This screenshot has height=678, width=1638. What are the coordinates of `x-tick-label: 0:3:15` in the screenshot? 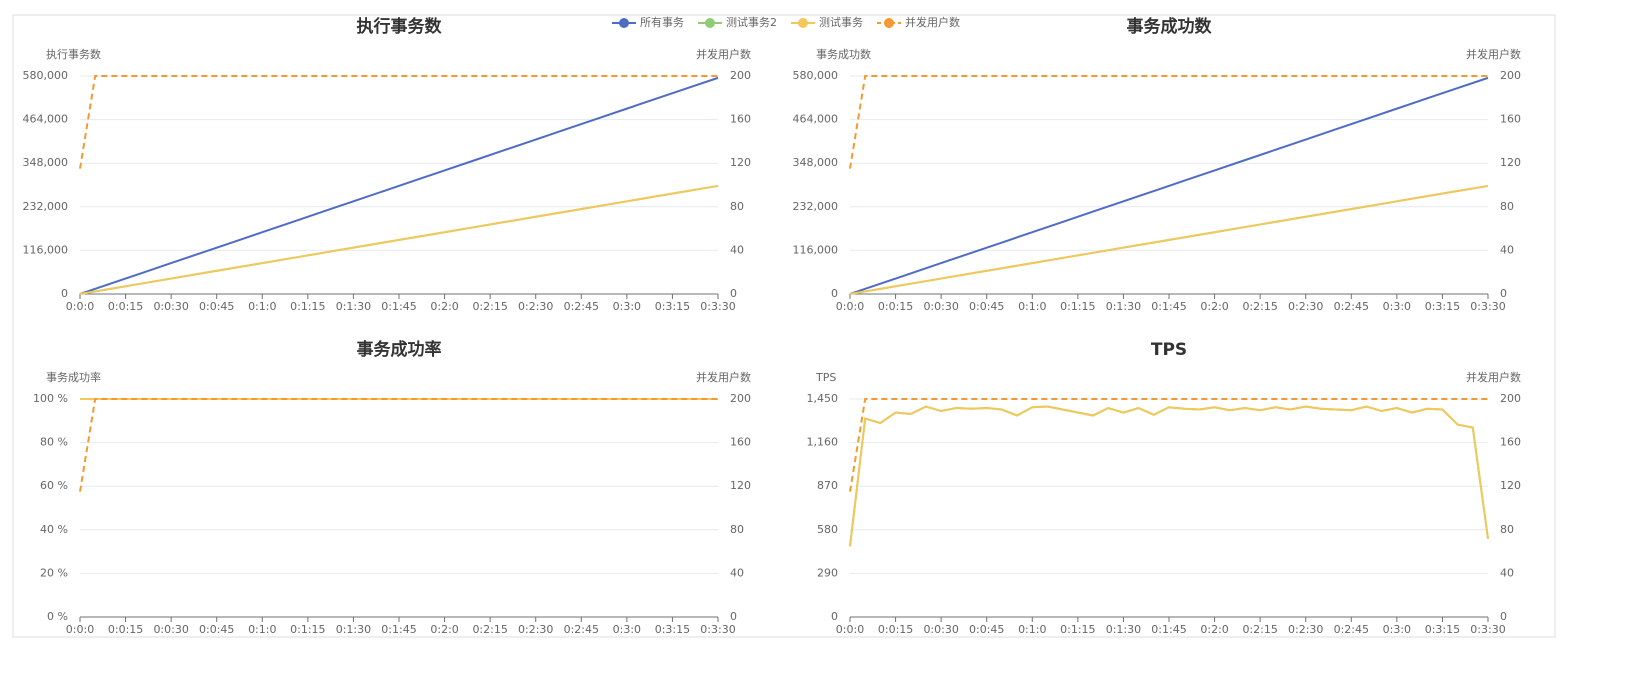 It's located at (1442, 629).